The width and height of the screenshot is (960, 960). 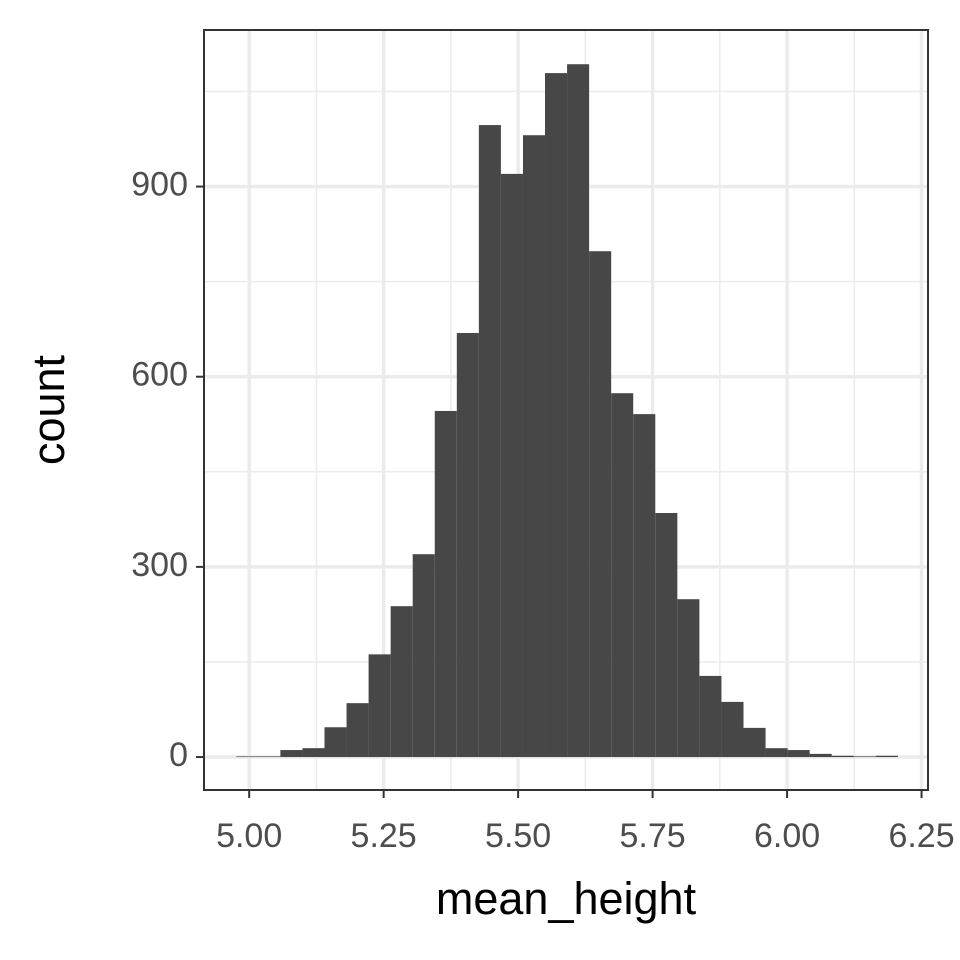 What do you see at coordinates (159, 565) in the screenshot?
I see `y-tick-label: 300` at bounding box center [159, 565].